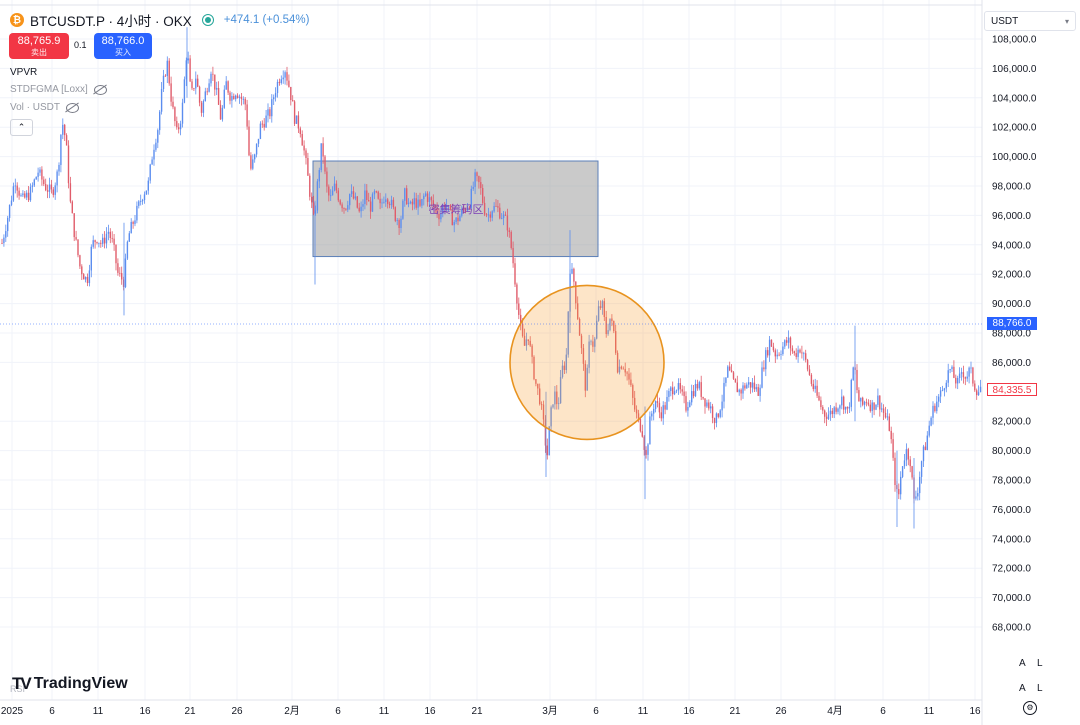 The height and width of the screenshot is (725, 1080). What do you see at coordinates (58, 89) in the screenshot?
I see `indicator-stdfgma: STDFGMA [Loxx]` at bounding box center [58, 89].